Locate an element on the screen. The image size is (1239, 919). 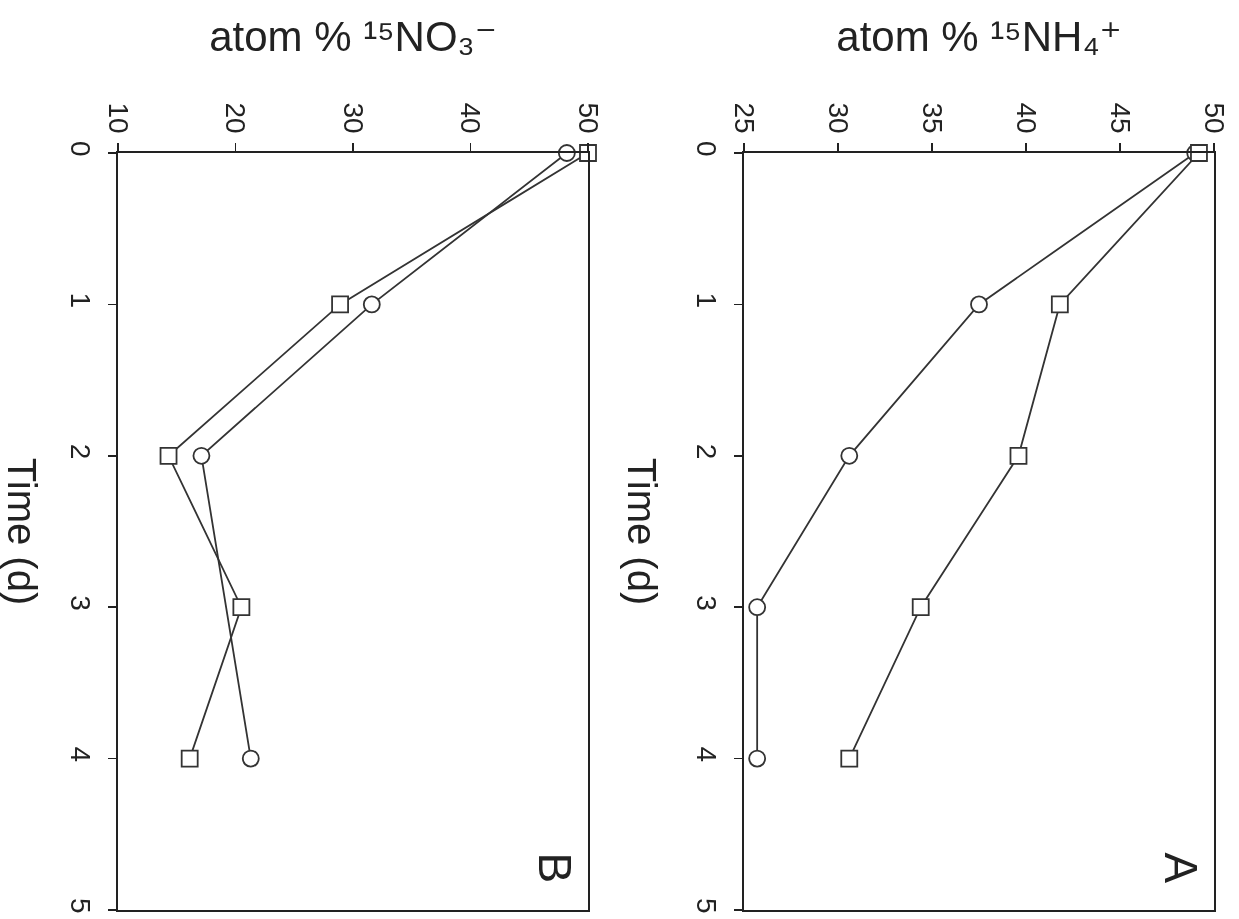
x-tick-label: 45 is located at coordinates (1120, 118).